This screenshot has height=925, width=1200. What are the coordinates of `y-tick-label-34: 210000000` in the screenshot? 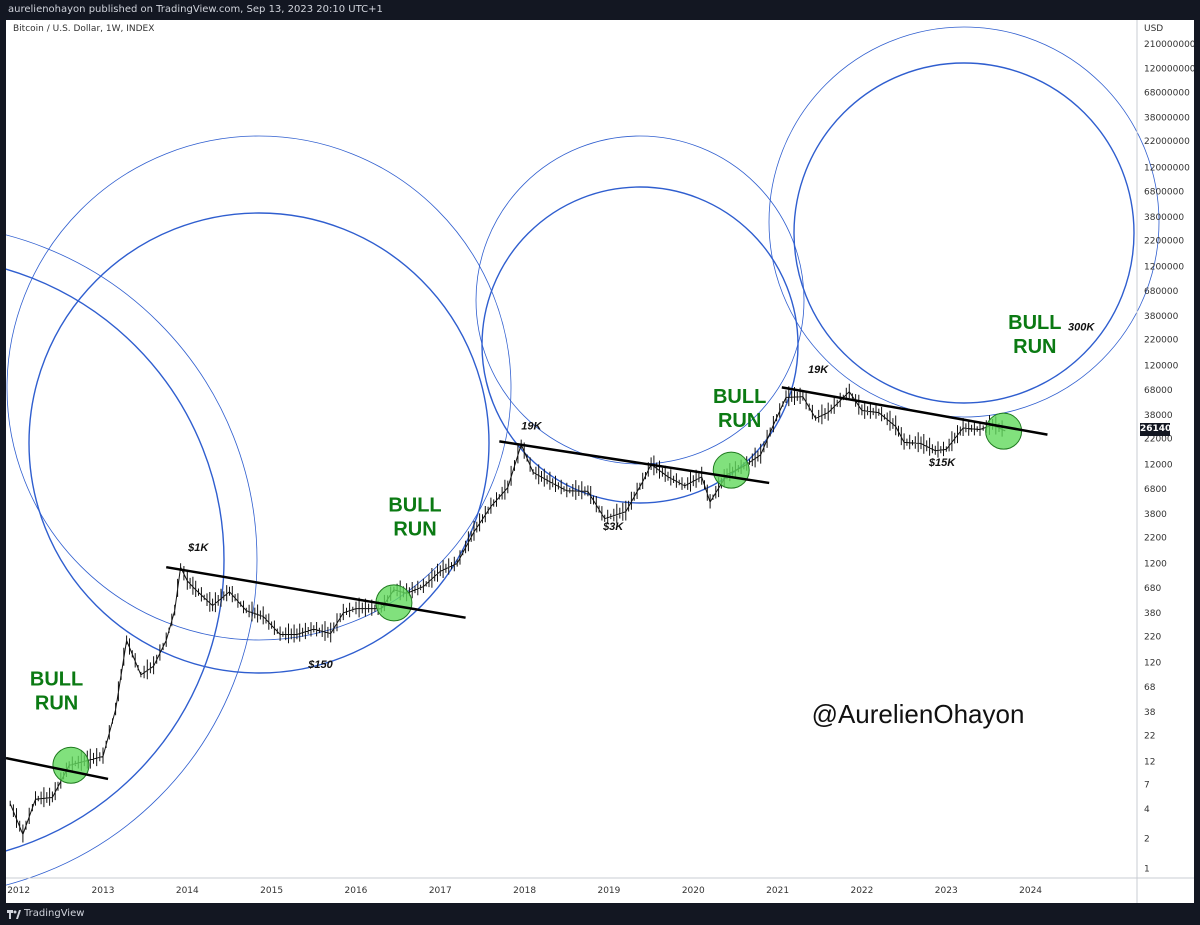 It's located at (1169, 45).